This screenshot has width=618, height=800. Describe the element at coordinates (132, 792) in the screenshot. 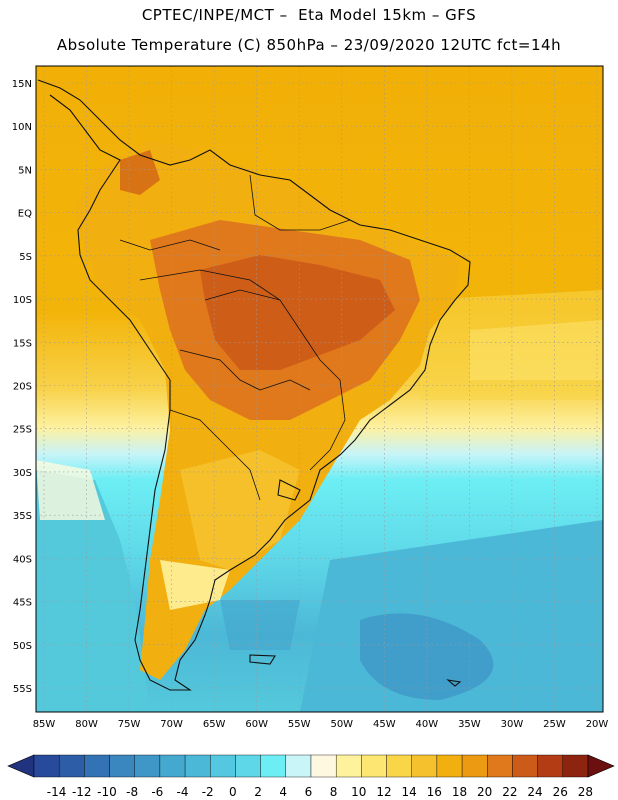

I see `colorbar-label: -8` at that location.